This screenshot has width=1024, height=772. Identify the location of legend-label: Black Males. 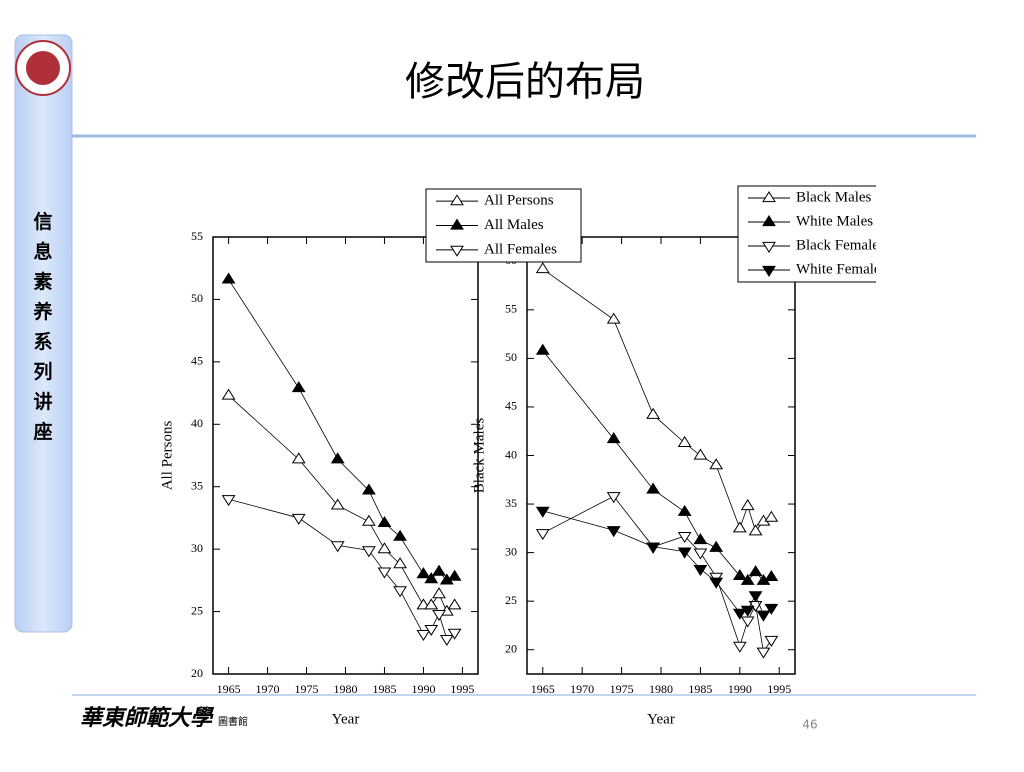
(834, 197).